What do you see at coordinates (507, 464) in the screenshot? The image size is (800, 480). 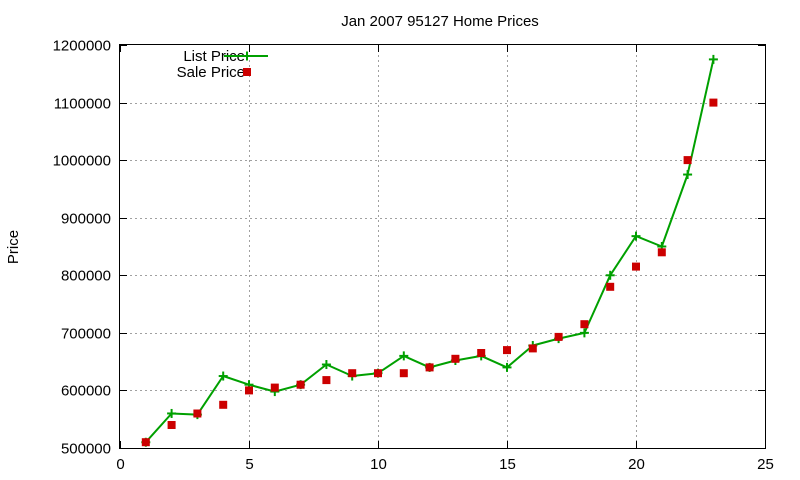 I see `x-tick-label: 15` at bounding box center [507, 464].